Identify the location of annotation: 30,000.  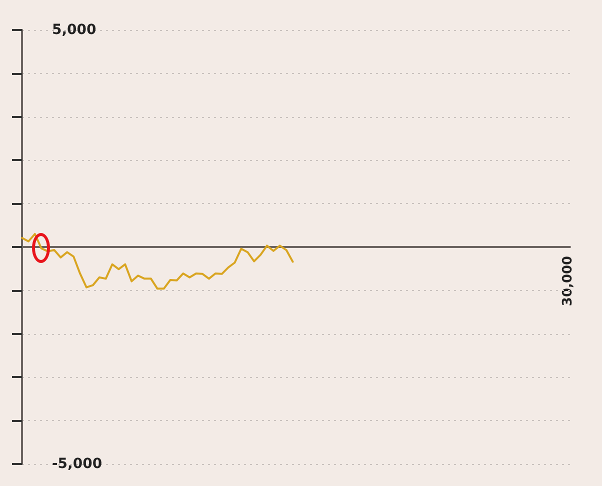
(568, 281).